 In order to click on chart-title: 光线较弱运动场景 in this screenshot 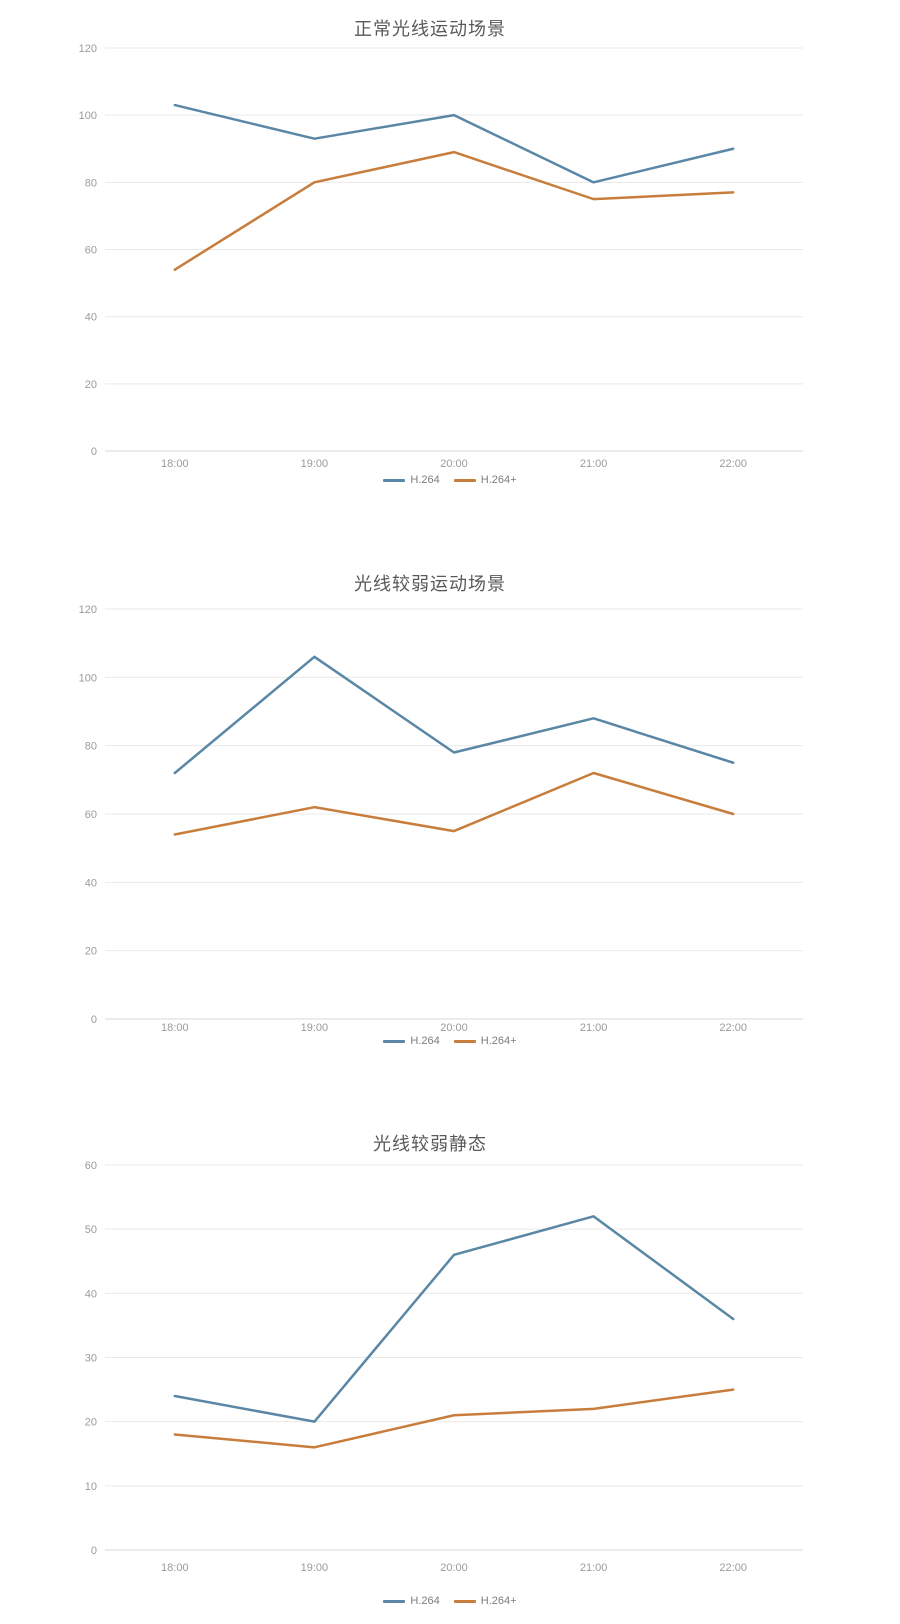, I will do `click(430, 584)`.